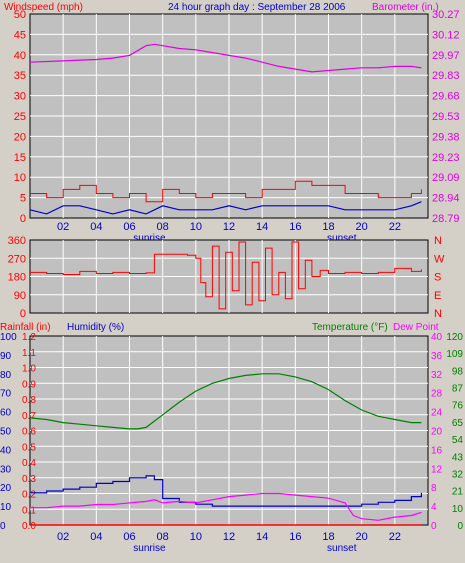 This screenshot has width=465, height=563. Describe the element at coordinates (295, 537) in the screenshot. I see `x-tick-label: 16` at that location.